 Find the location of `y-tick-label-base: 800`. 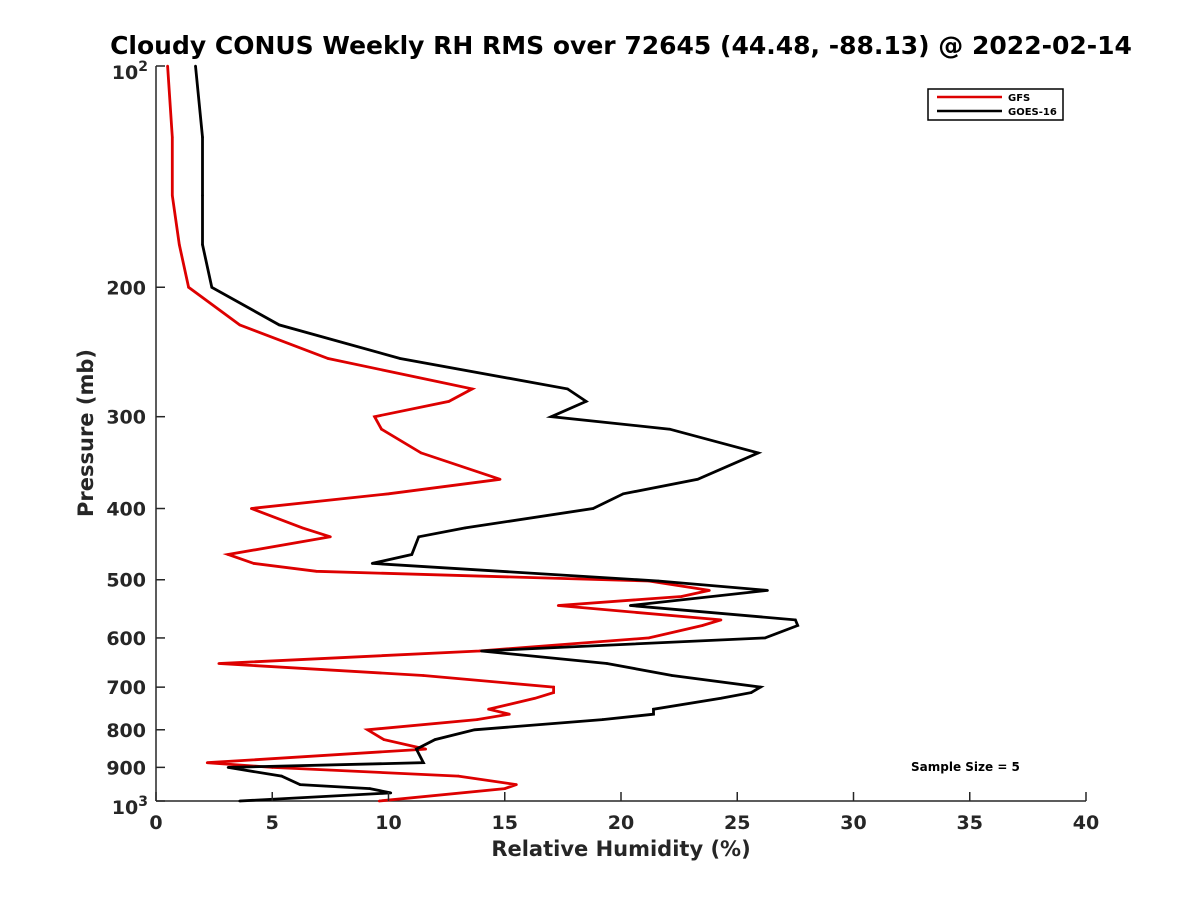

y-tick-label-base: 800 is located at coordinates (126, 731).